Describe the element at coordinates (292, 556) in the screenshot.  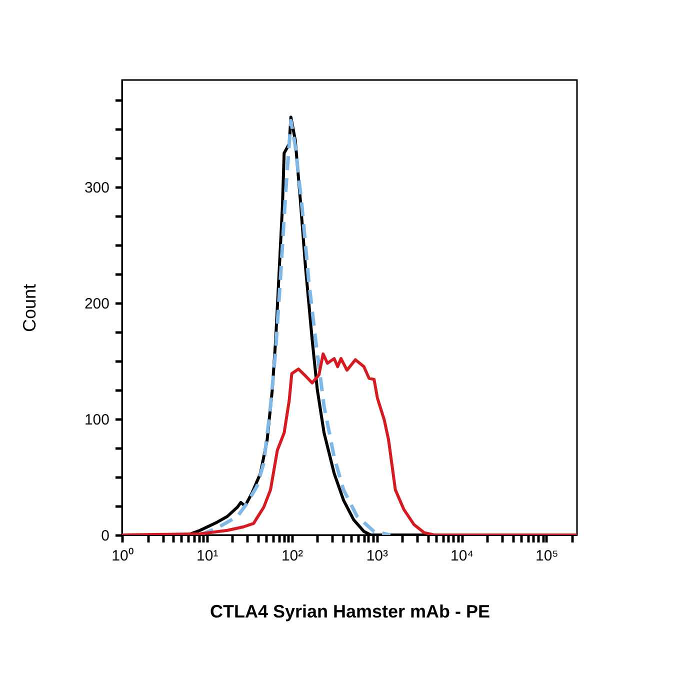
I see `x-tick-label: 10²` at that location.